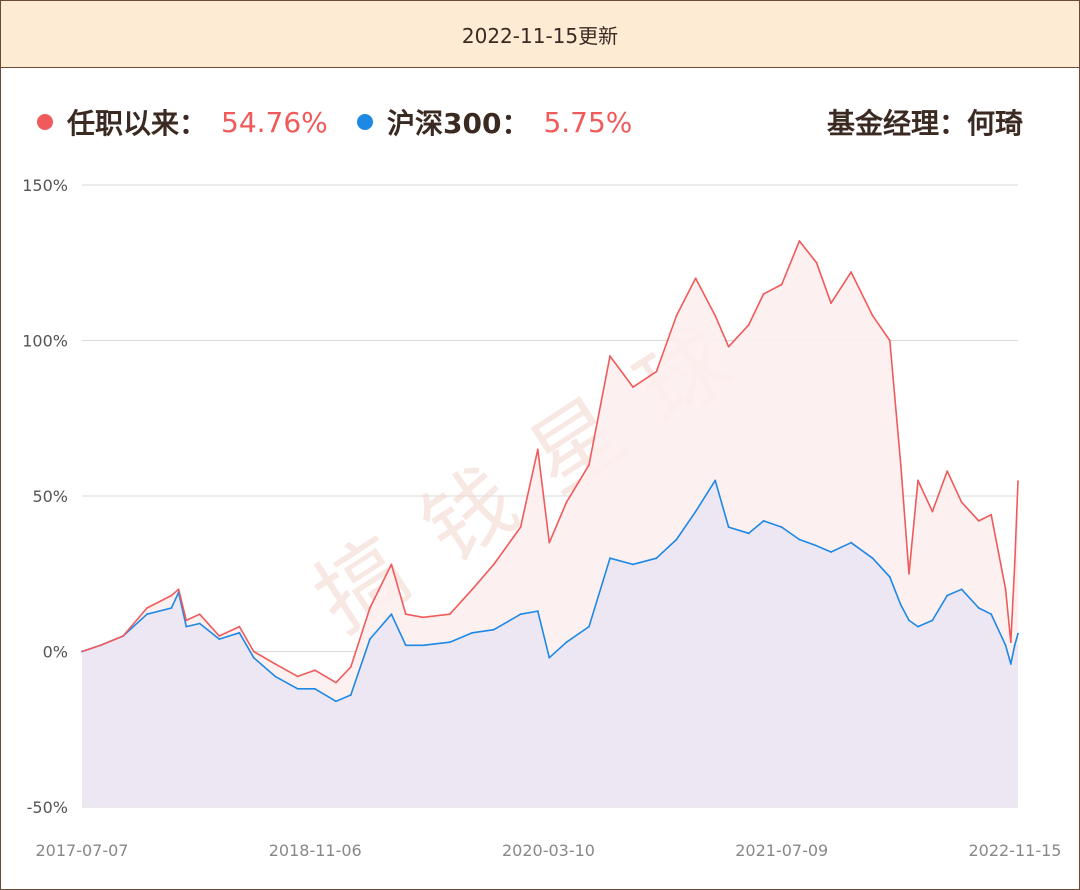 The image size is (1080, 890). I want to click on y-tick-label: 150%, so click(45, 185).